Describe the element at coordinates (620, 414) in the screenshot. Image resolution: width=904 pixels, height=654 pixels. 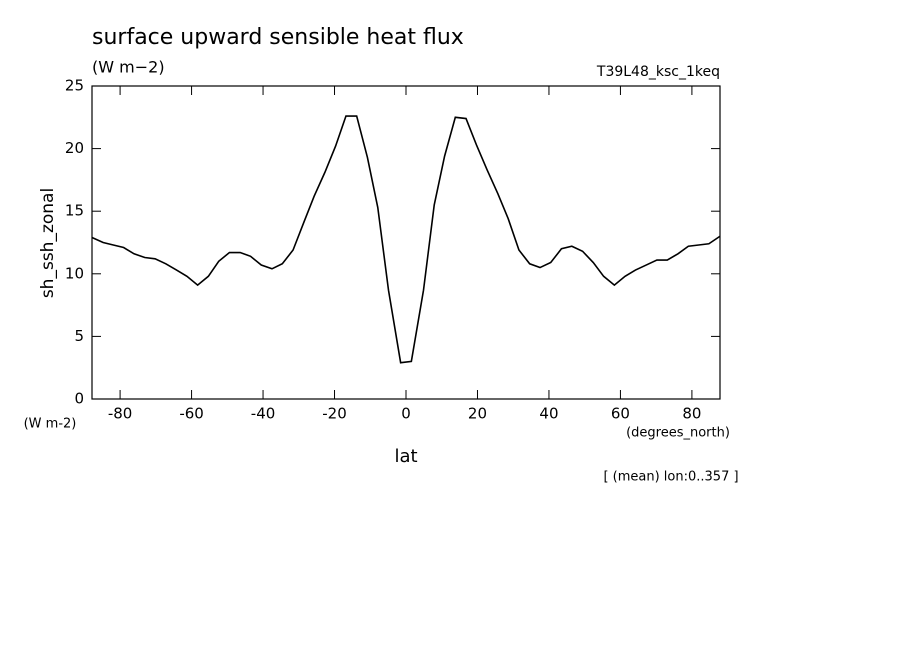
I see `x-tick-label: 60` at that location.